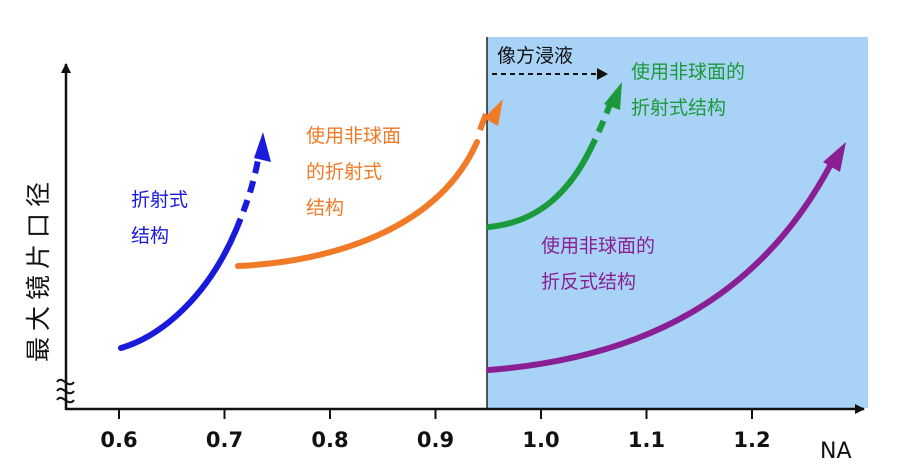 This screenshot has height=474, width=902. What do you see at coordinates (435, 440) in the screenshot?
I see `x-tick-label: 0.9` at bounding box center [435, 440].